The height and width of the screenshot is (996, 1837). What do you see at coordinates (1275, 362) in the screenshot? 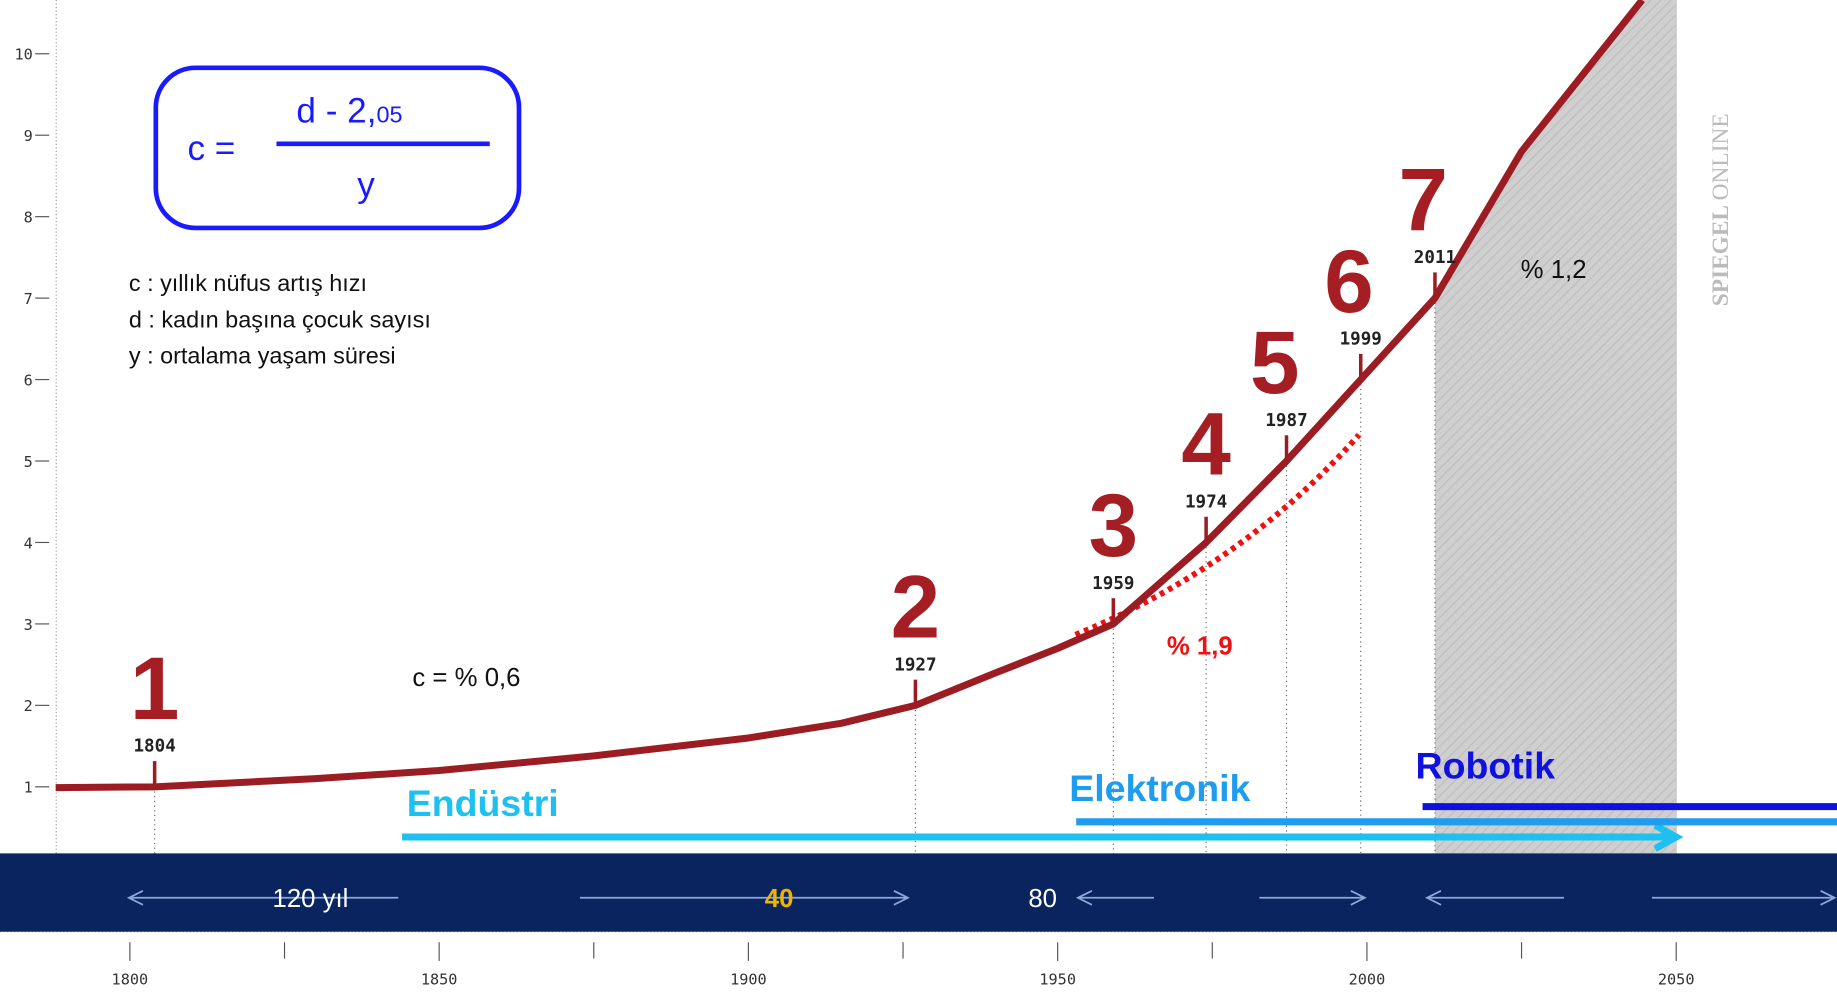
I see `milestone-number: 5` at bounding box center [1275, 362].